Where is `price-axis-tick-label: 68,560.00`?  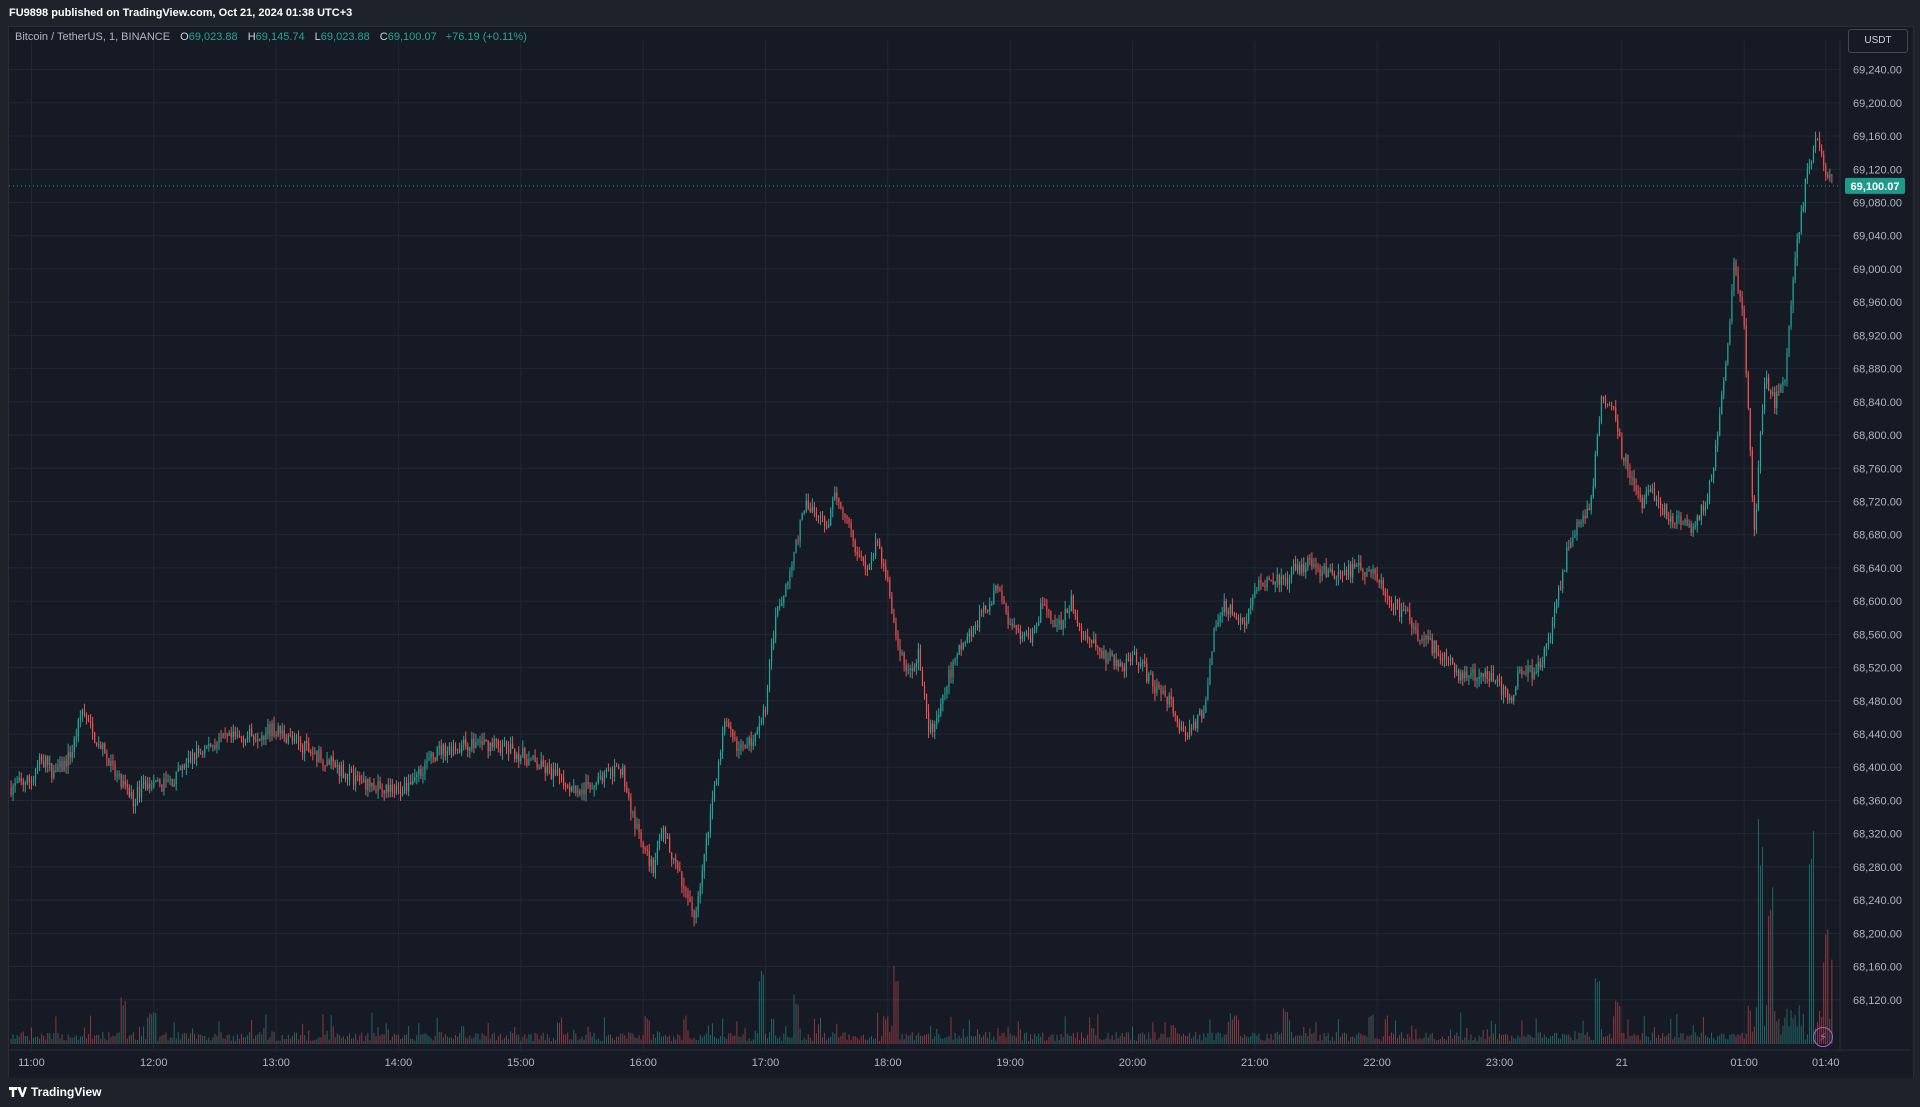 price-axis-tick-label: 68,560.00 is located at coordinates (1877, 635).